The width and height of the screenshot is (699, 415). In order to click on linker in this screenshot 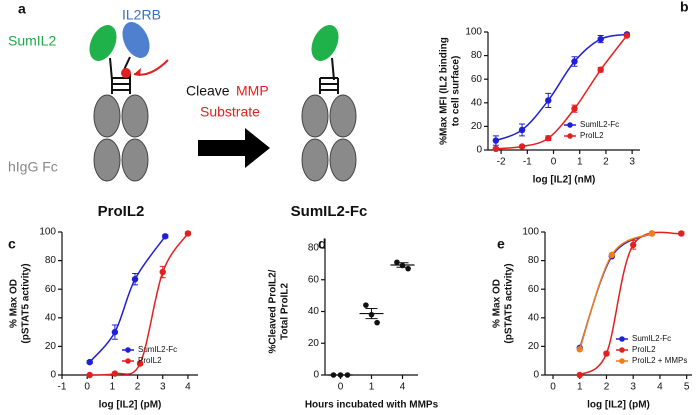, I will do `click(333, 69)`.